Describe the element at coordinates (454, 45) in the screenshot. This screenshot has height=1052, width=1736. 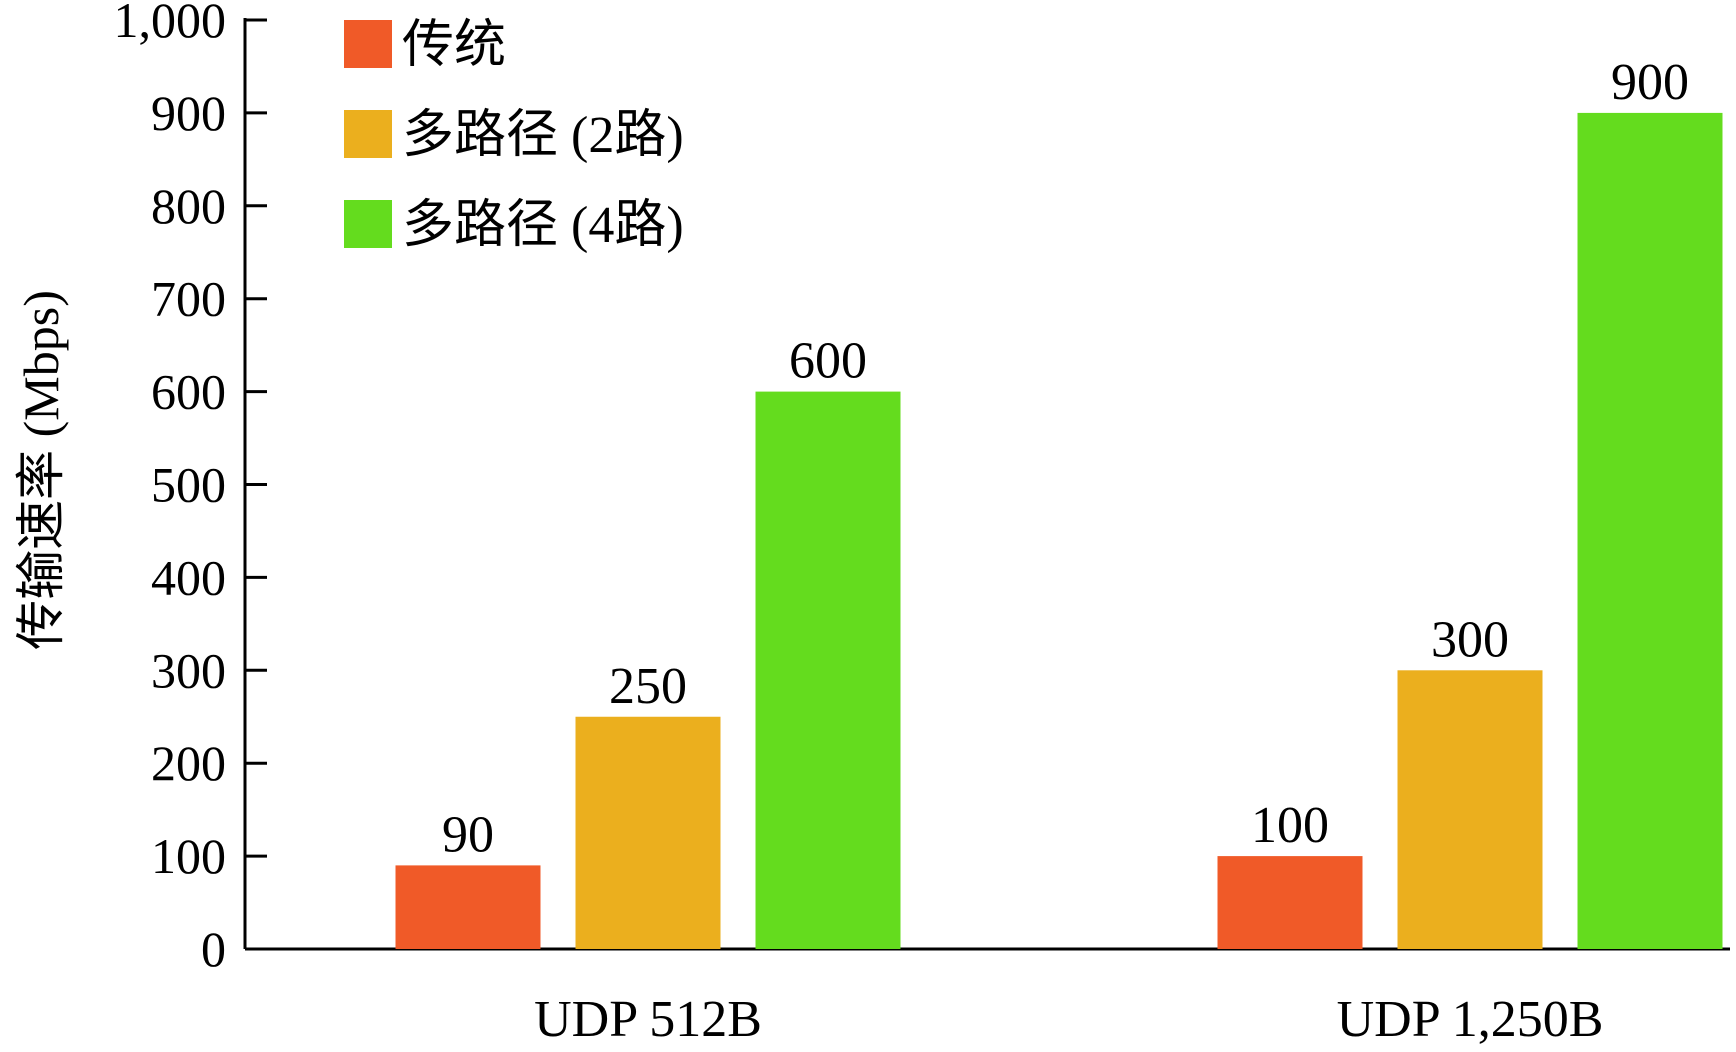
I see `legend-label: 传统` at that location.